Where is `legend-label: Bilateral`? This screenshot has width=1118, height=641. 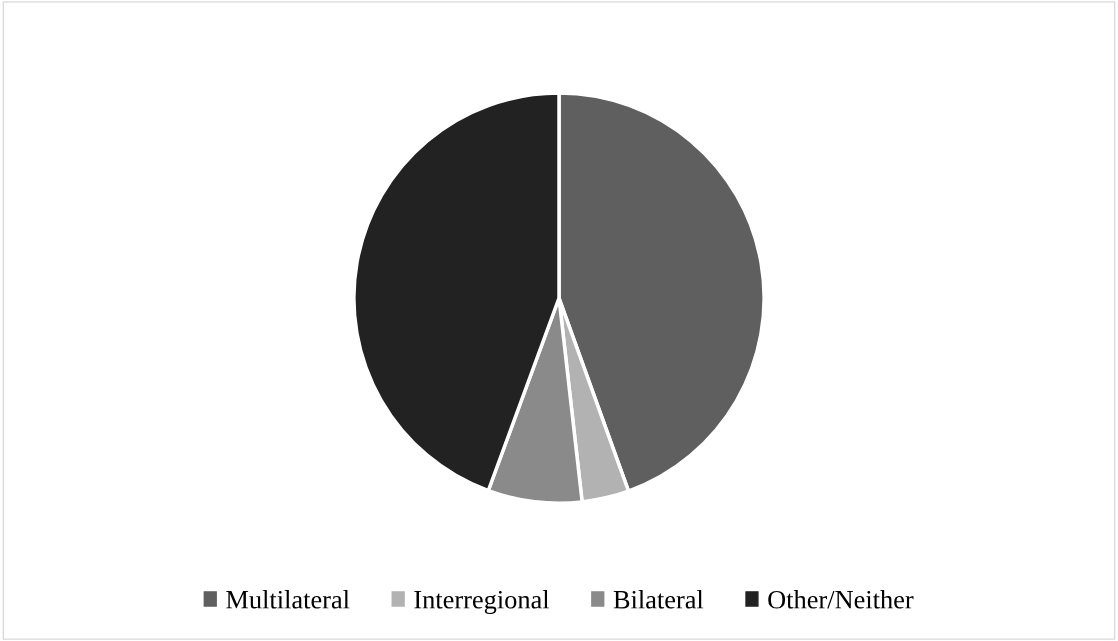 legend-label: Bilateral is located at coordinates (658, 599).